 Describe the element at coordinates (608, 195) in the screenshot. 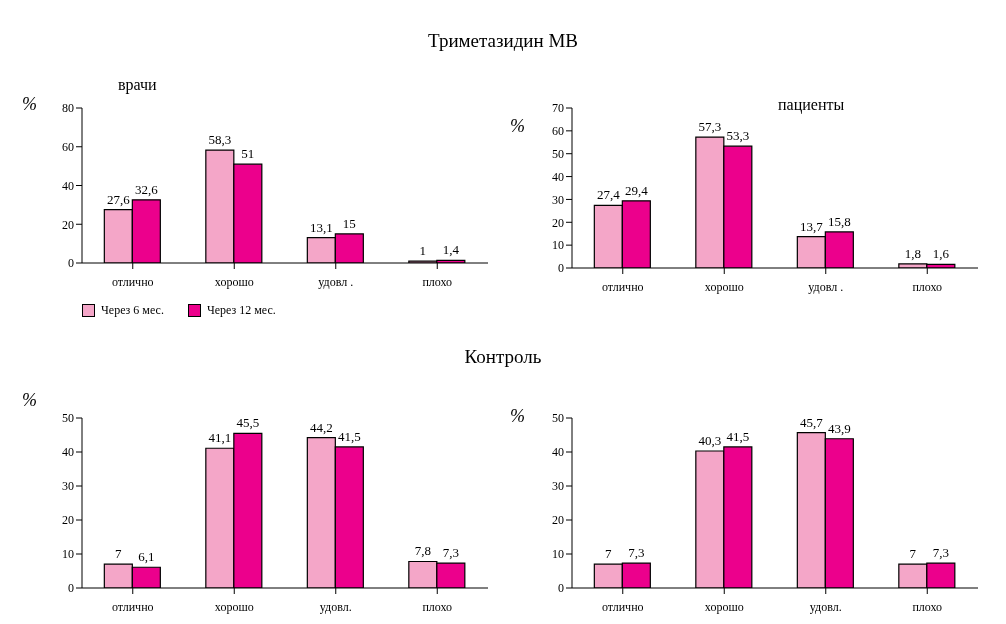

I see `data-label: 27,4` at that location.